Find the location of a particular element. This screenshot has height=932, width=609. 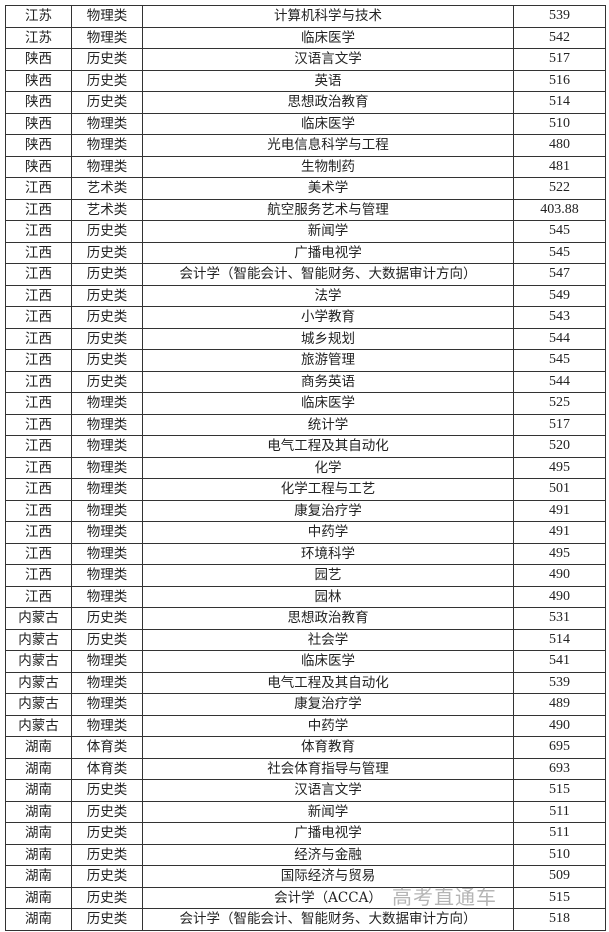

table-row: 江西 物理类 化学工程与工艺 501 is located at coordinates (305, 489).